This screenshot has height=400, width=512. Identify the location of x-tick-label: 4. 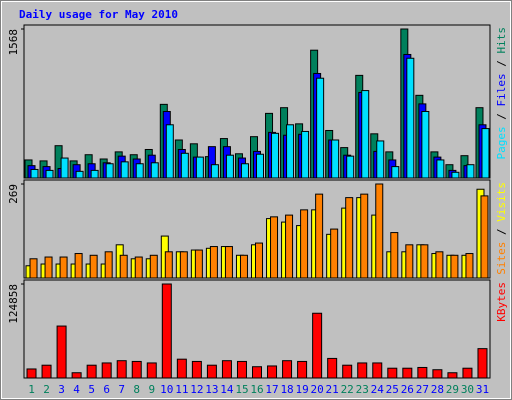
(76, 389).